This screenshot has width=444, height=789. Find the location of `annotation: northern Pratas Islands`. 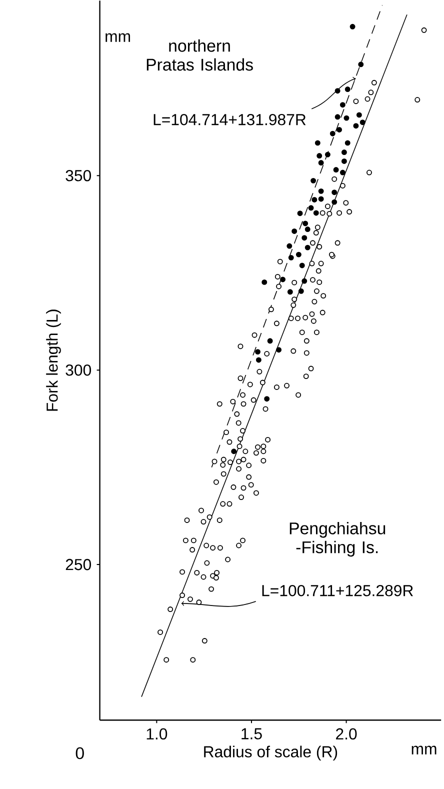

annotation: northern Pratas Islands is located at coordinates (199, 55).